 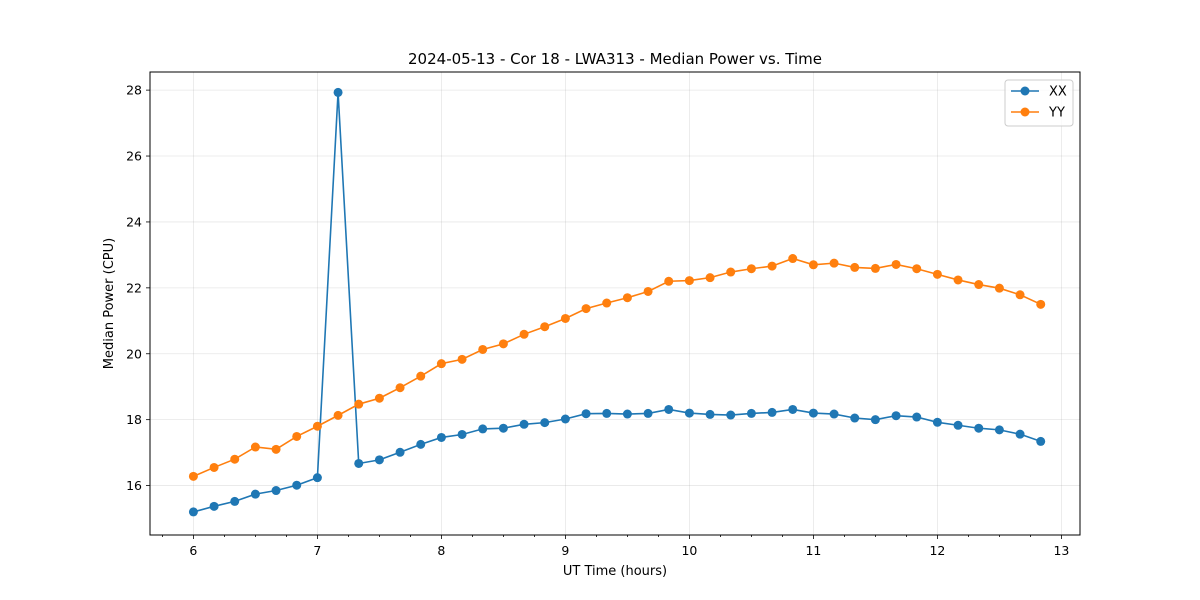 I want to click on x-tick-label: 12, so click(x=937, y=550).